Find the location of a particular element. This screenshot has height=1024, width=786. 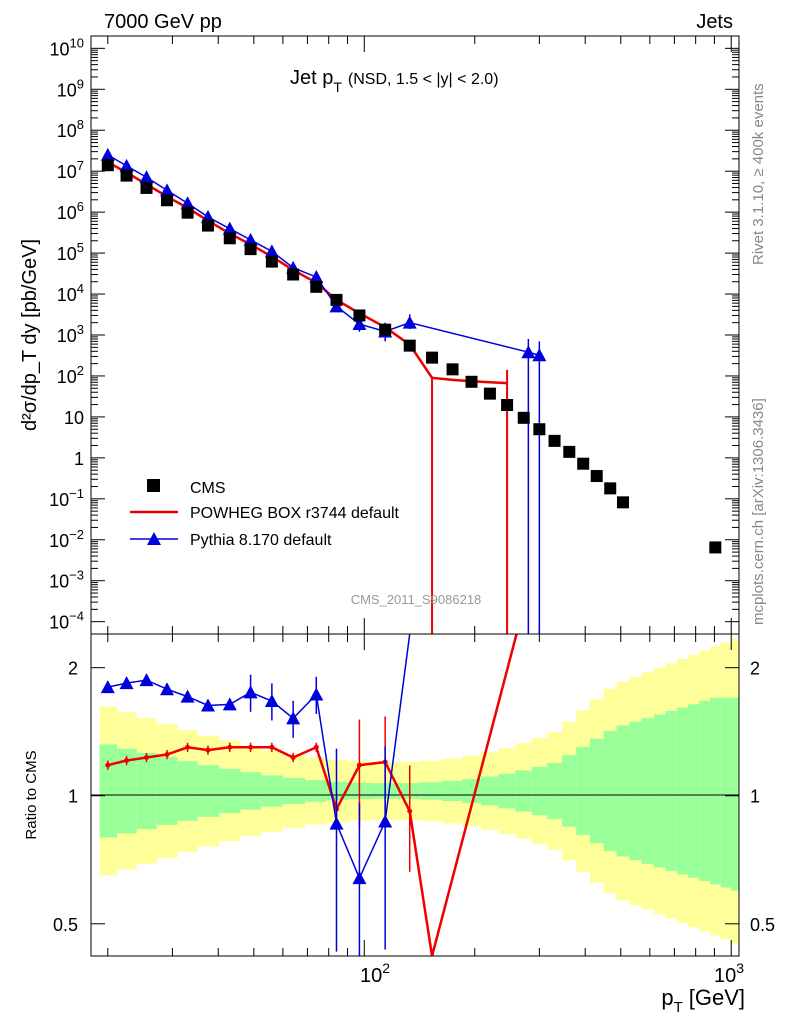

y-tick-exponent: −4 is located at coordinates (76, 616).